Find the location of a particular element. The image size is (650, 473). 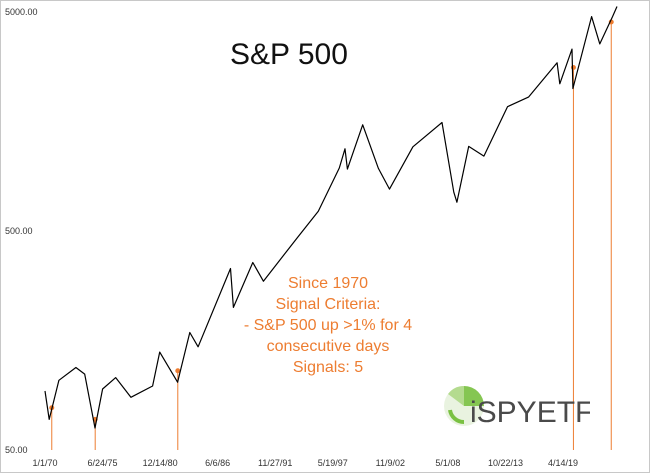

x-tick-label: 6/24/75 is located at coordinates (103, 463).